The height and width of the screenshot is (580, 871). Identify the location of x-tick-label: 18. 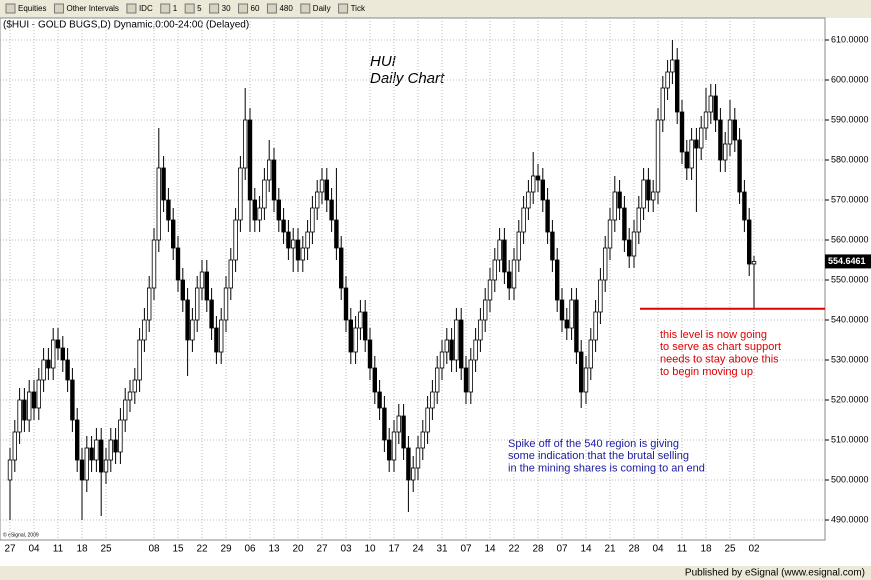
(82, 549).